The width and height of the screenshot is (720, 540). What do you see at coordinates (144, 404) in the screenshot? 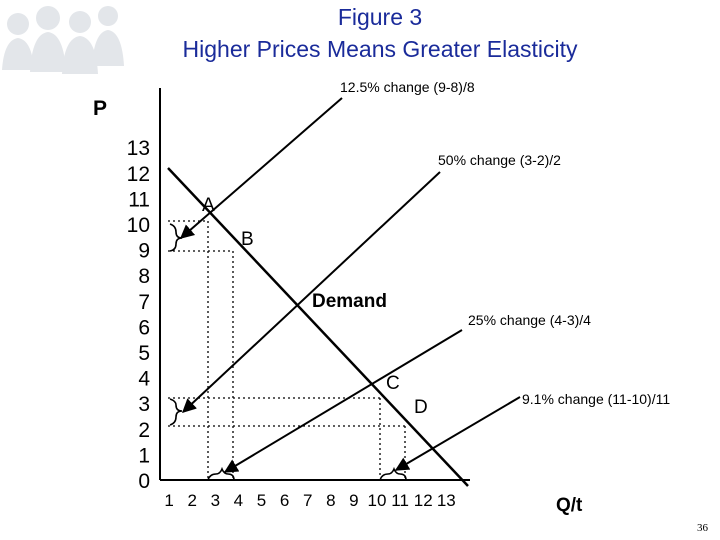
I see `y-tick-label: 3` at bounding box center [144, 404].